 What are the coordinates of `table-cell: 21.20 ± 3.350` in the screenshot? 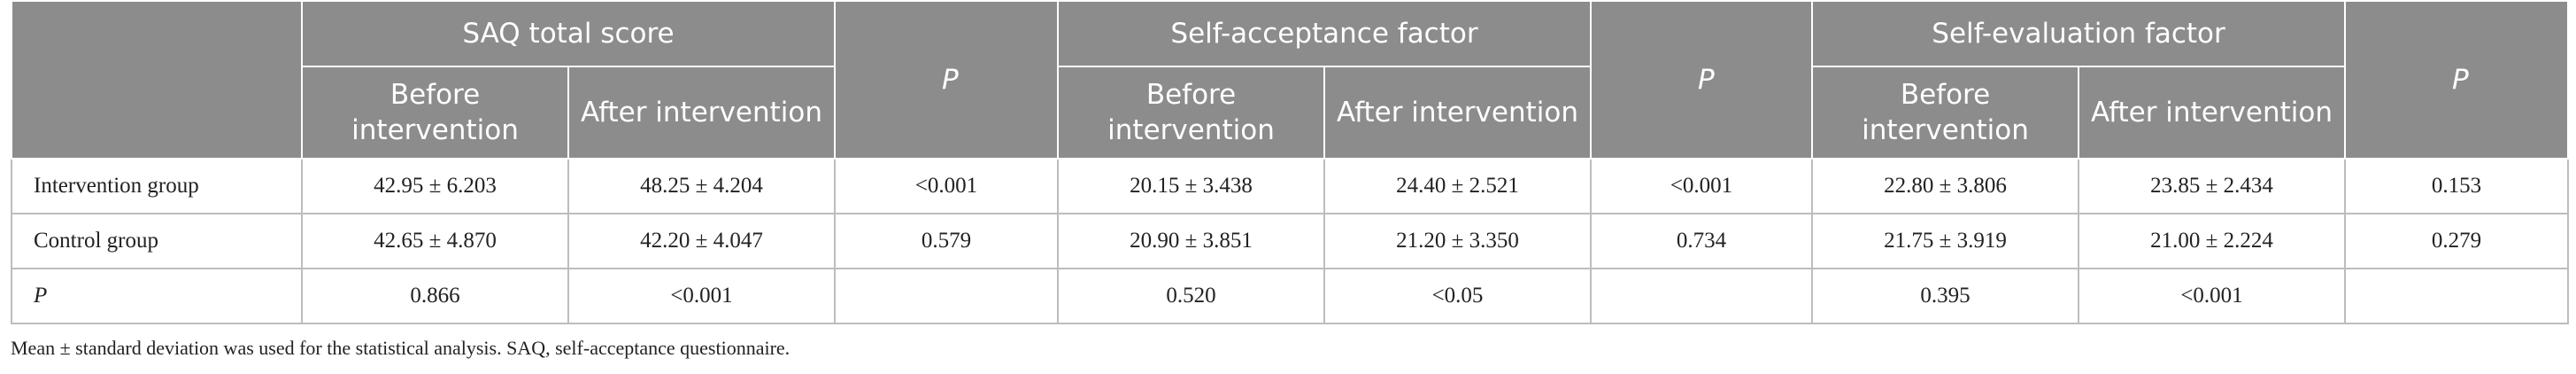 It's located at (1458, 241).